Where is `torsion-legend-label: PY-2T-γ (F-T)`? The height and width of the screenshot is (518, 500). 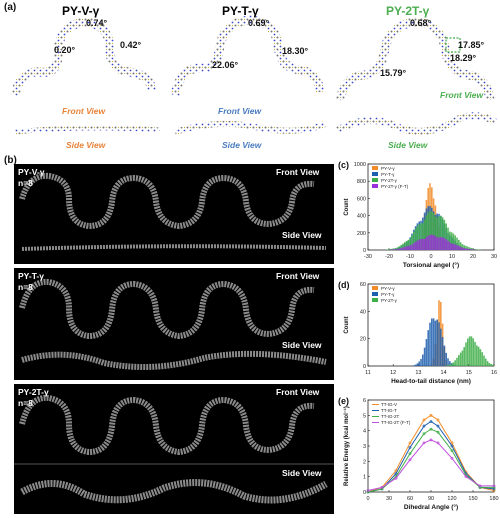 torsion-legend-label: PY-2T-γ (F-T) is located at coordinates (395, 186).